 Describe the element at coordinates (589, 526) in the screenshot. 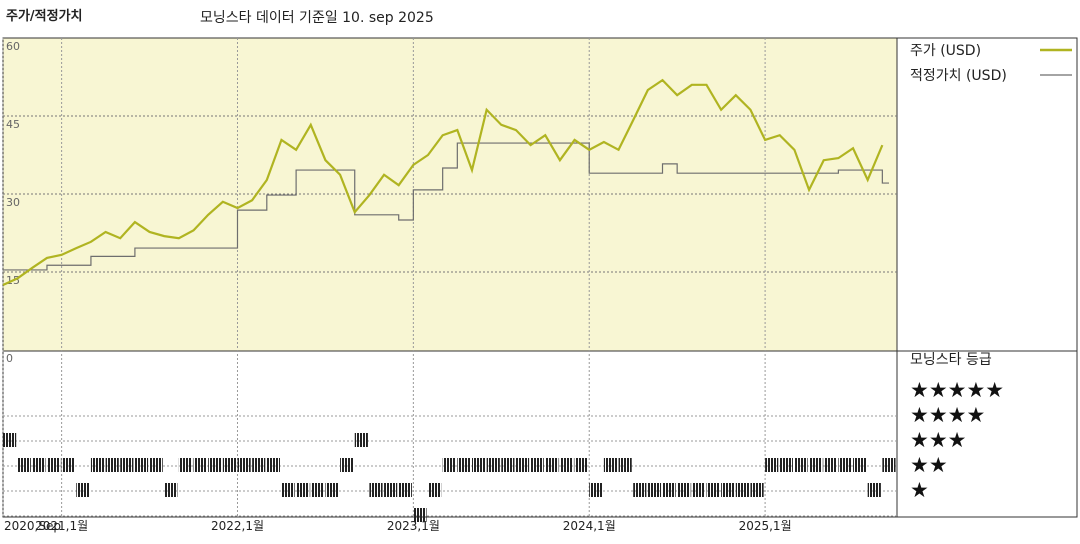

I see `x-tick-label: 2024,1월` at that location.